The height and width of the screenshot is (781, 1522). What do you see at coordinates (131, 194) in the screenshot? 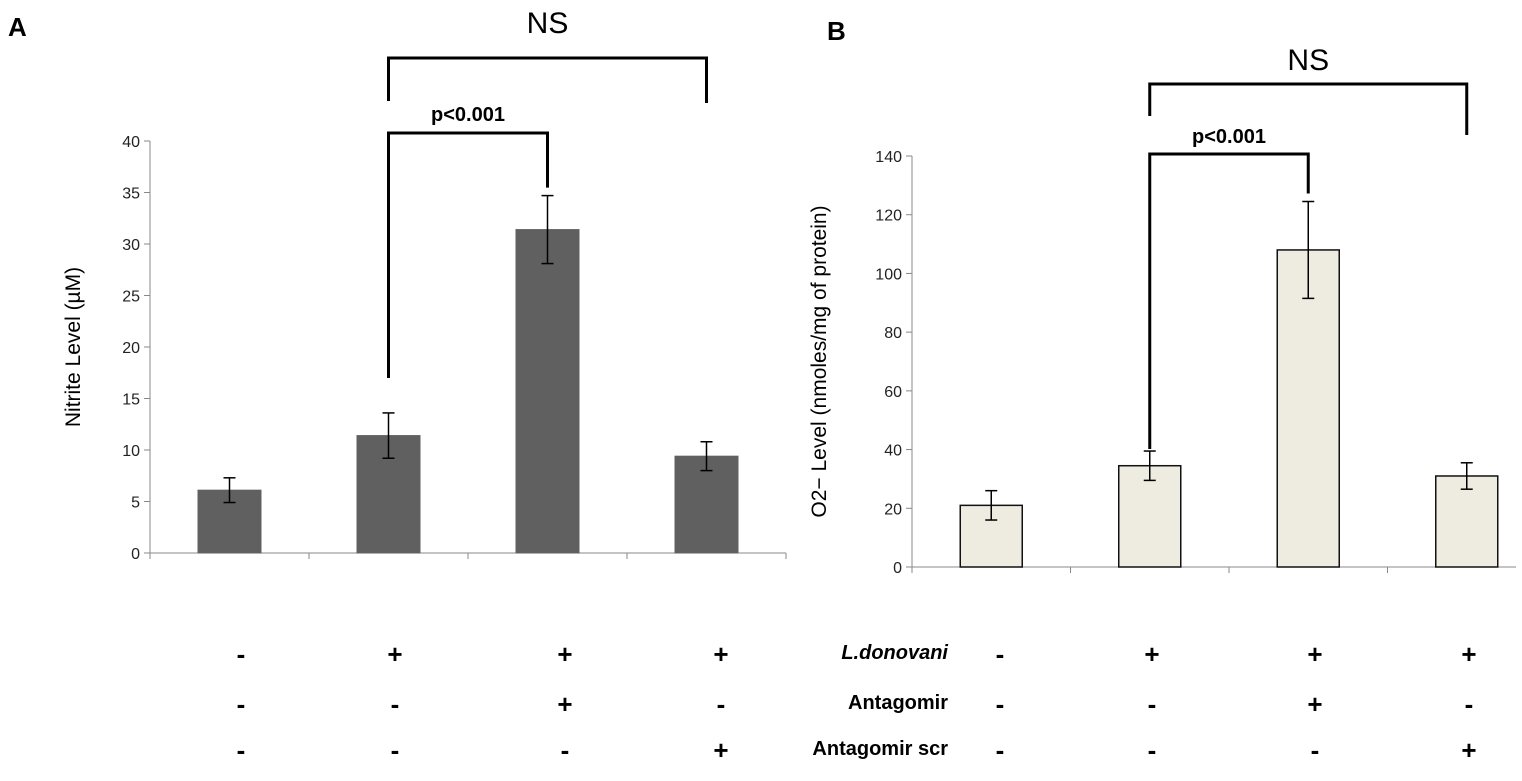
I see `y-tick-label: 35` at bounding box center [131, 194].